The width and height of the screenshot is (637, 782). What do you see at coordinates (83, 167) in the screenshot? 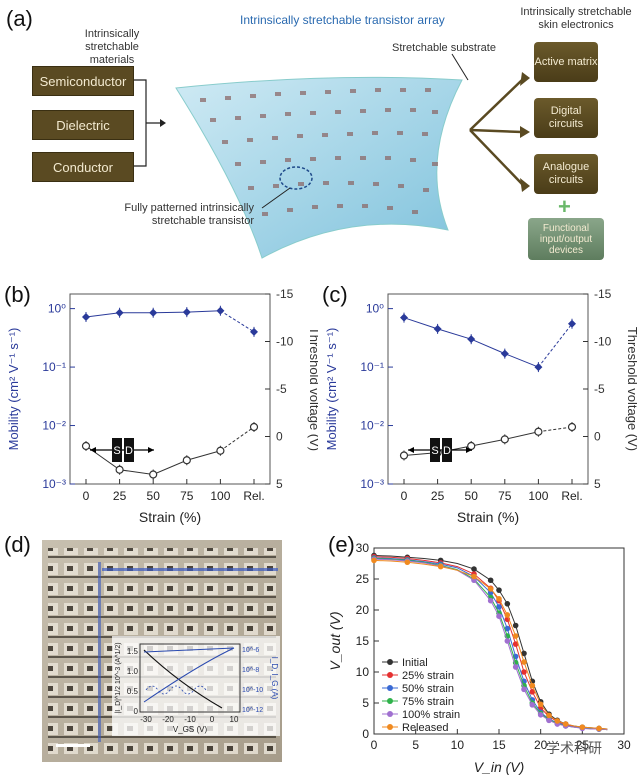
I see `material-conductor: Conductor` at bounding box center [83, 167].